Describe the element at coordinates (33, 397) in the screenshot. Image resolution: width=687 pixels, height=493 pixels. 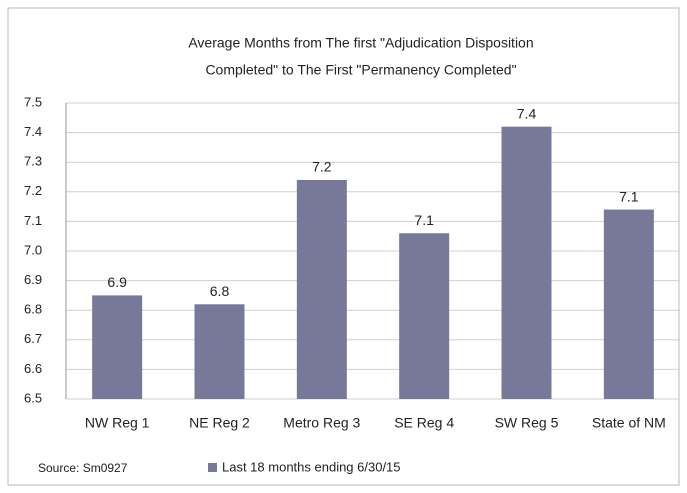
I see `y-tick-label: 6.5` at that location.